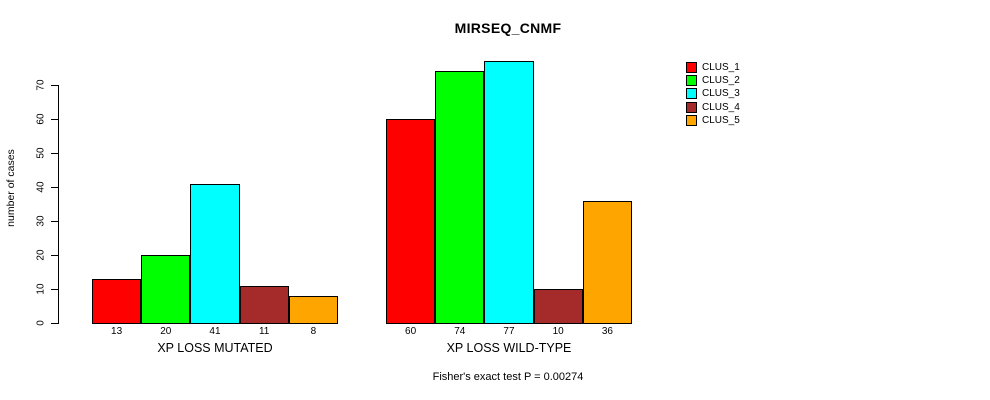 The image size is (990, 400). I want to click on bar-value-label: 77, so click(509, 331).